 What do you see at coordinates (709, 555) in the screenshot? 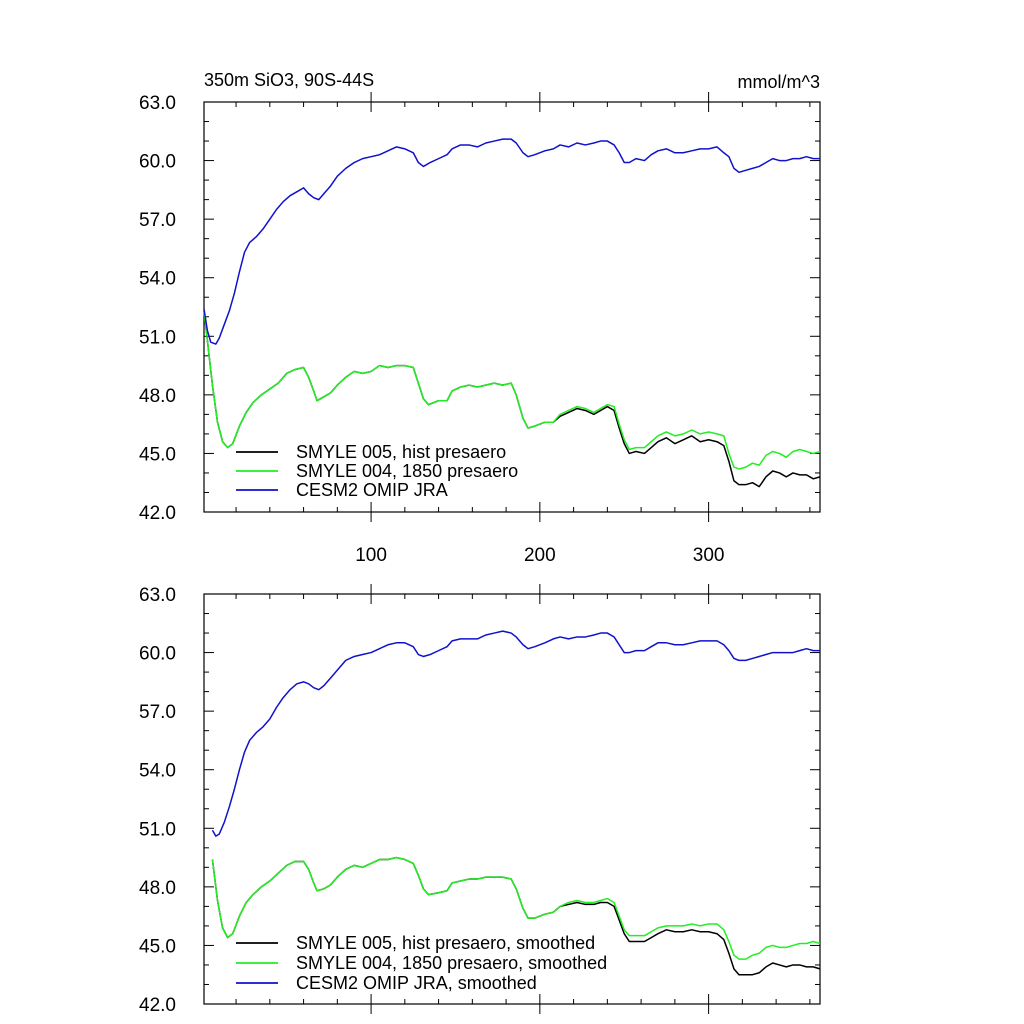
I see `x-tick-label: 300` at bounding box center [709, 555].